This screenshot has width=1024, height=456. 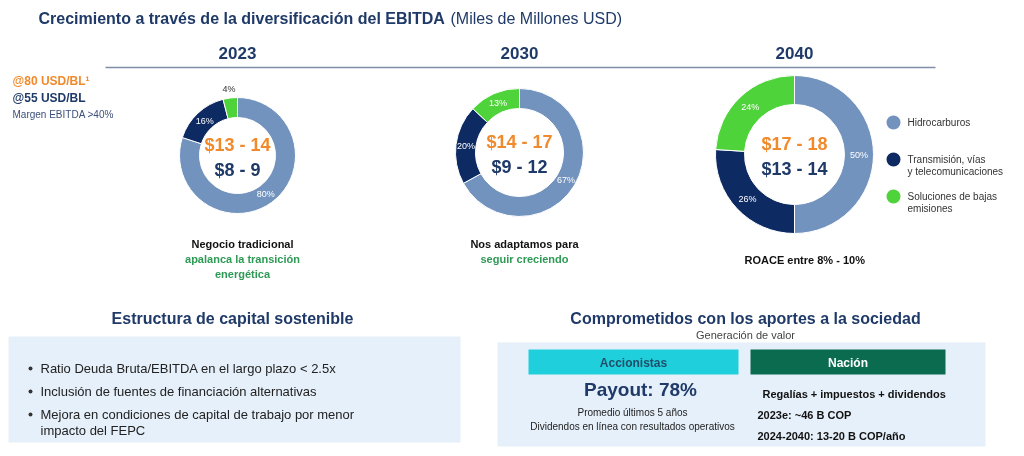 I want to click on text: Nación, so click(x=848, y=362).